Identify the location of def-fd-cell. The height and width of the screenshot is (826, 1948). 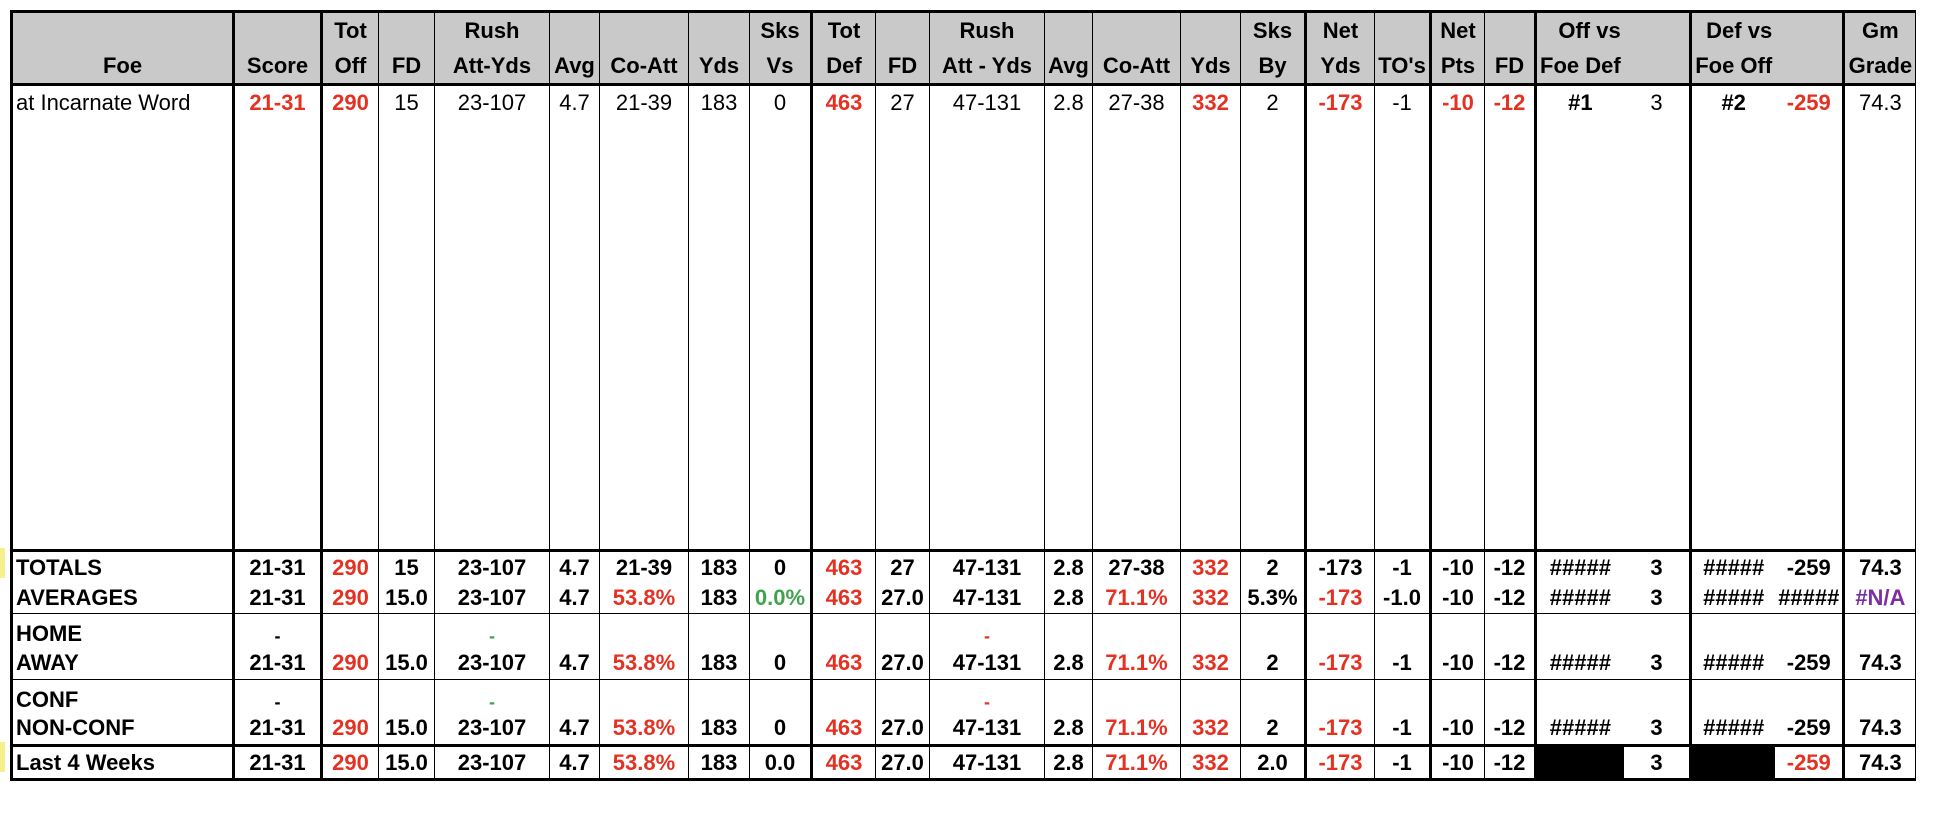
(902, 630).